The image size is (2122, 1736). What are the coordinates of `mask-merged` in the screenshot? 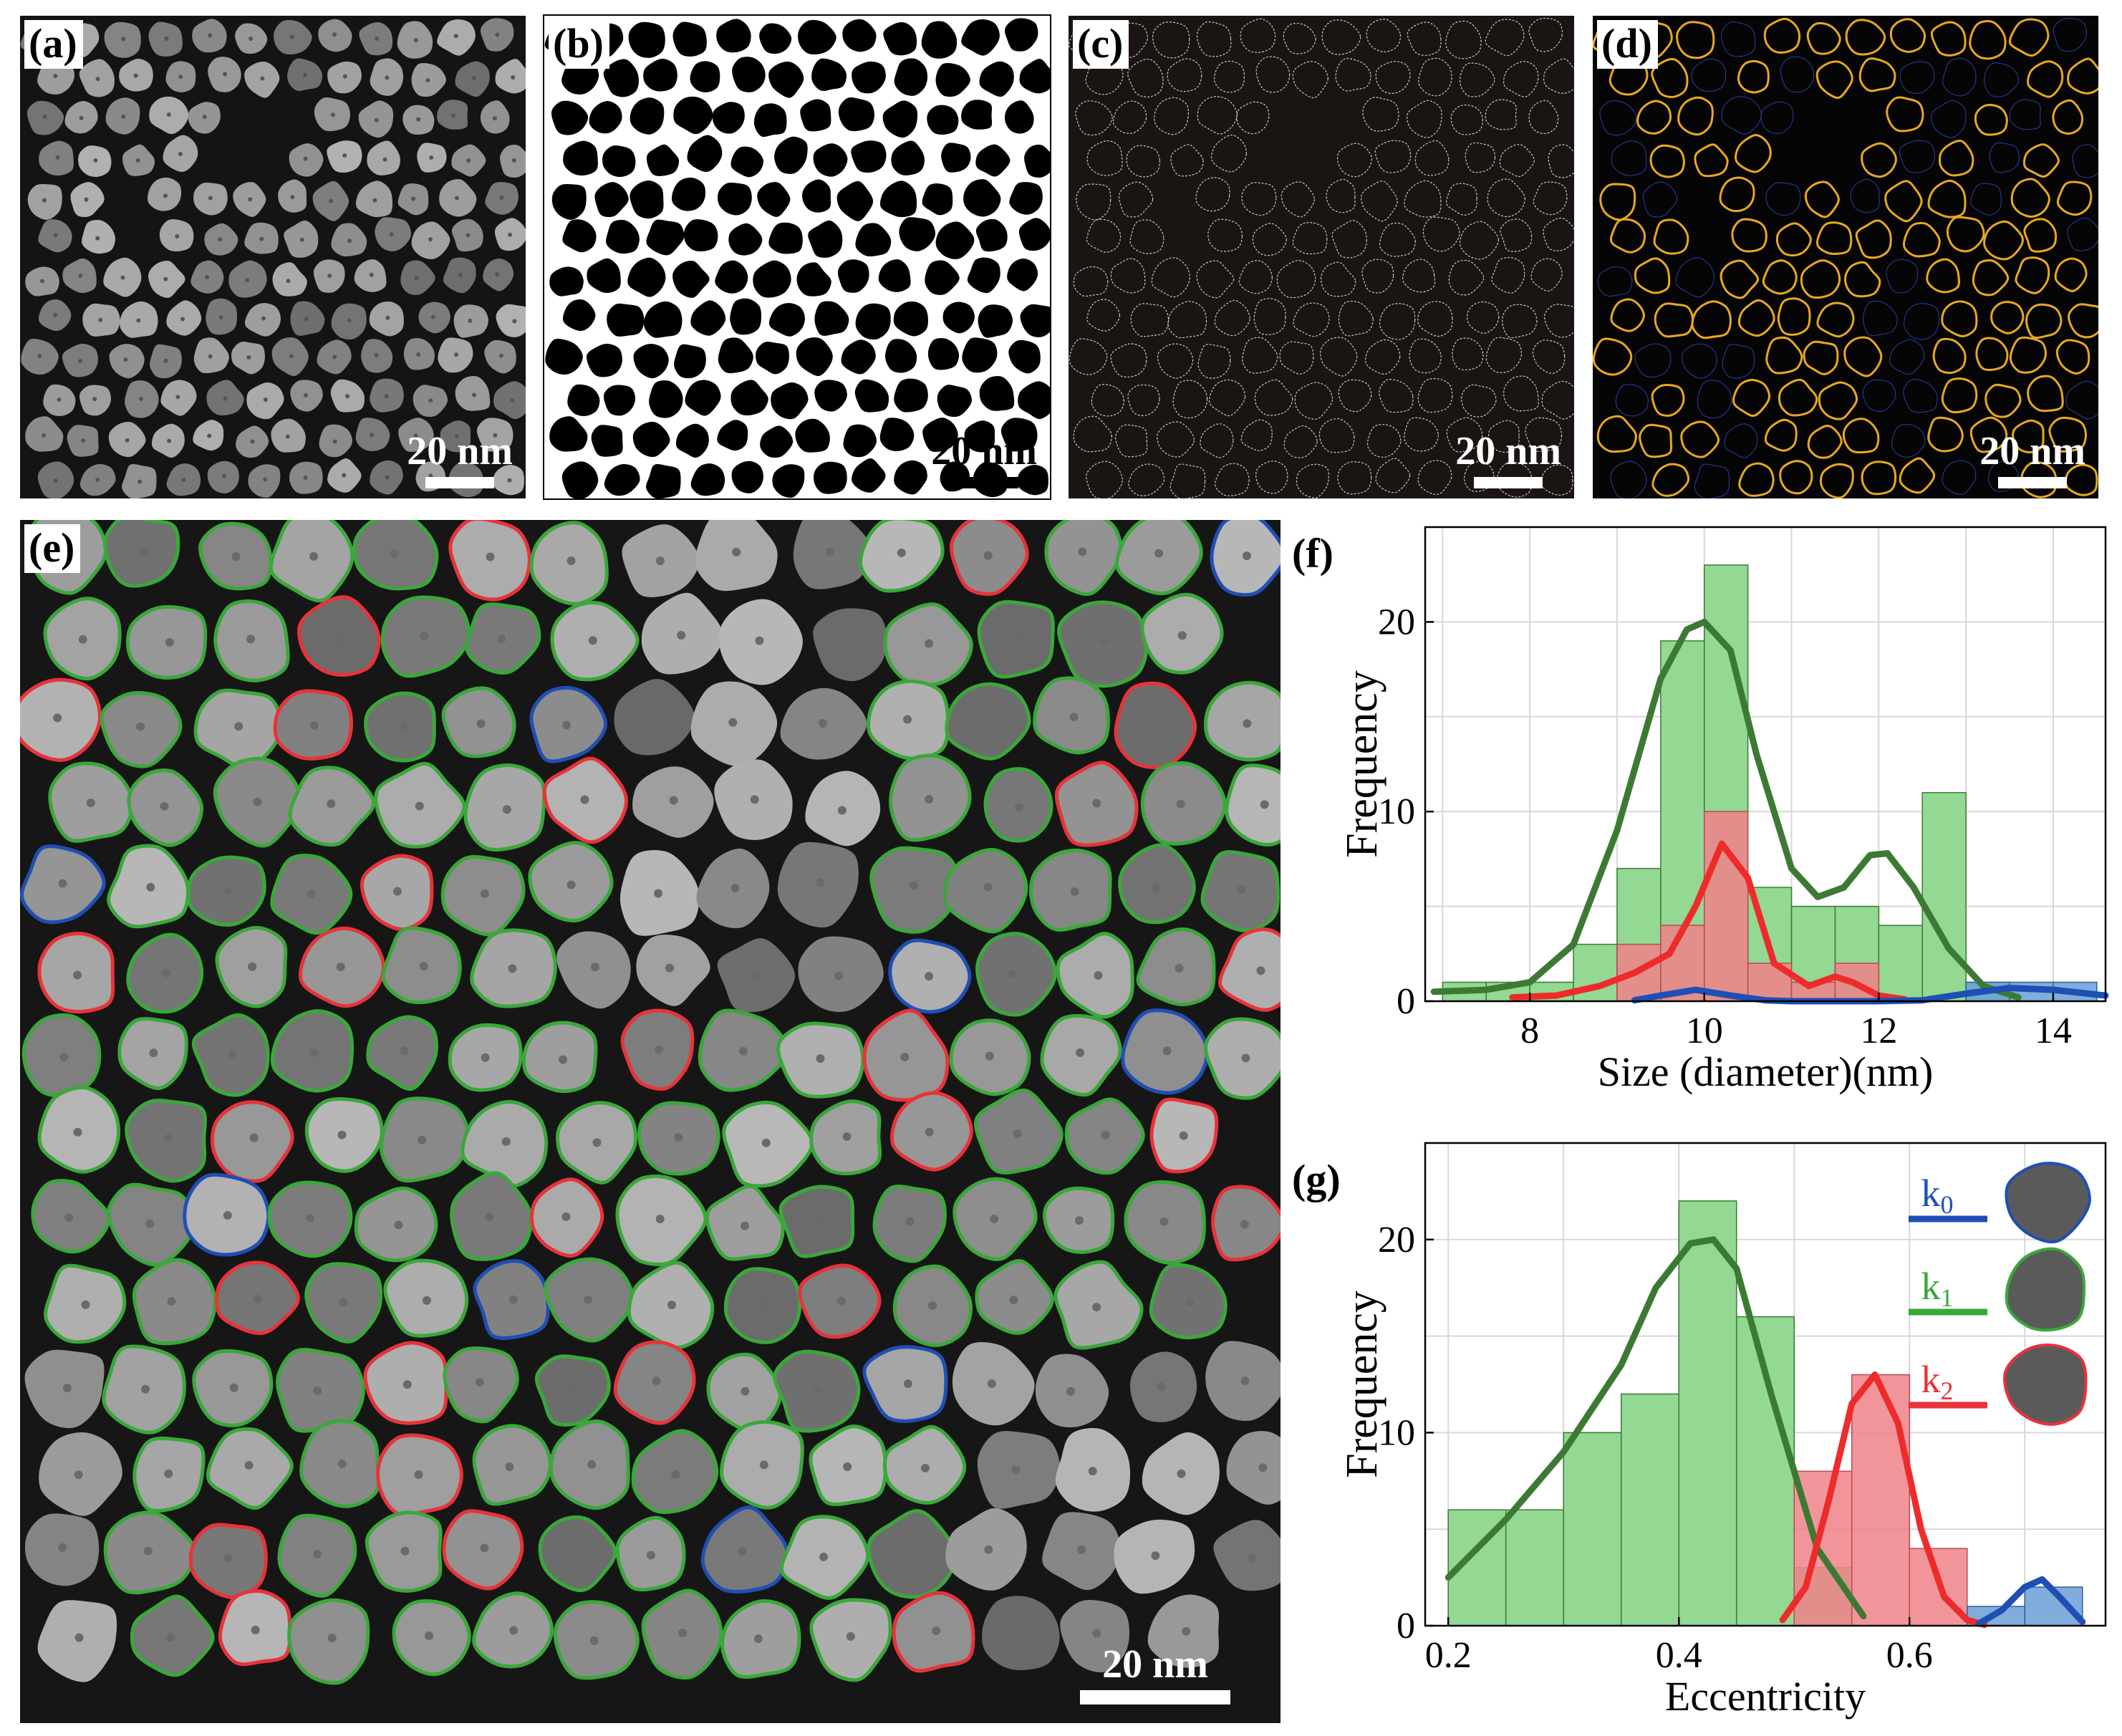 It's located at (747, 162).